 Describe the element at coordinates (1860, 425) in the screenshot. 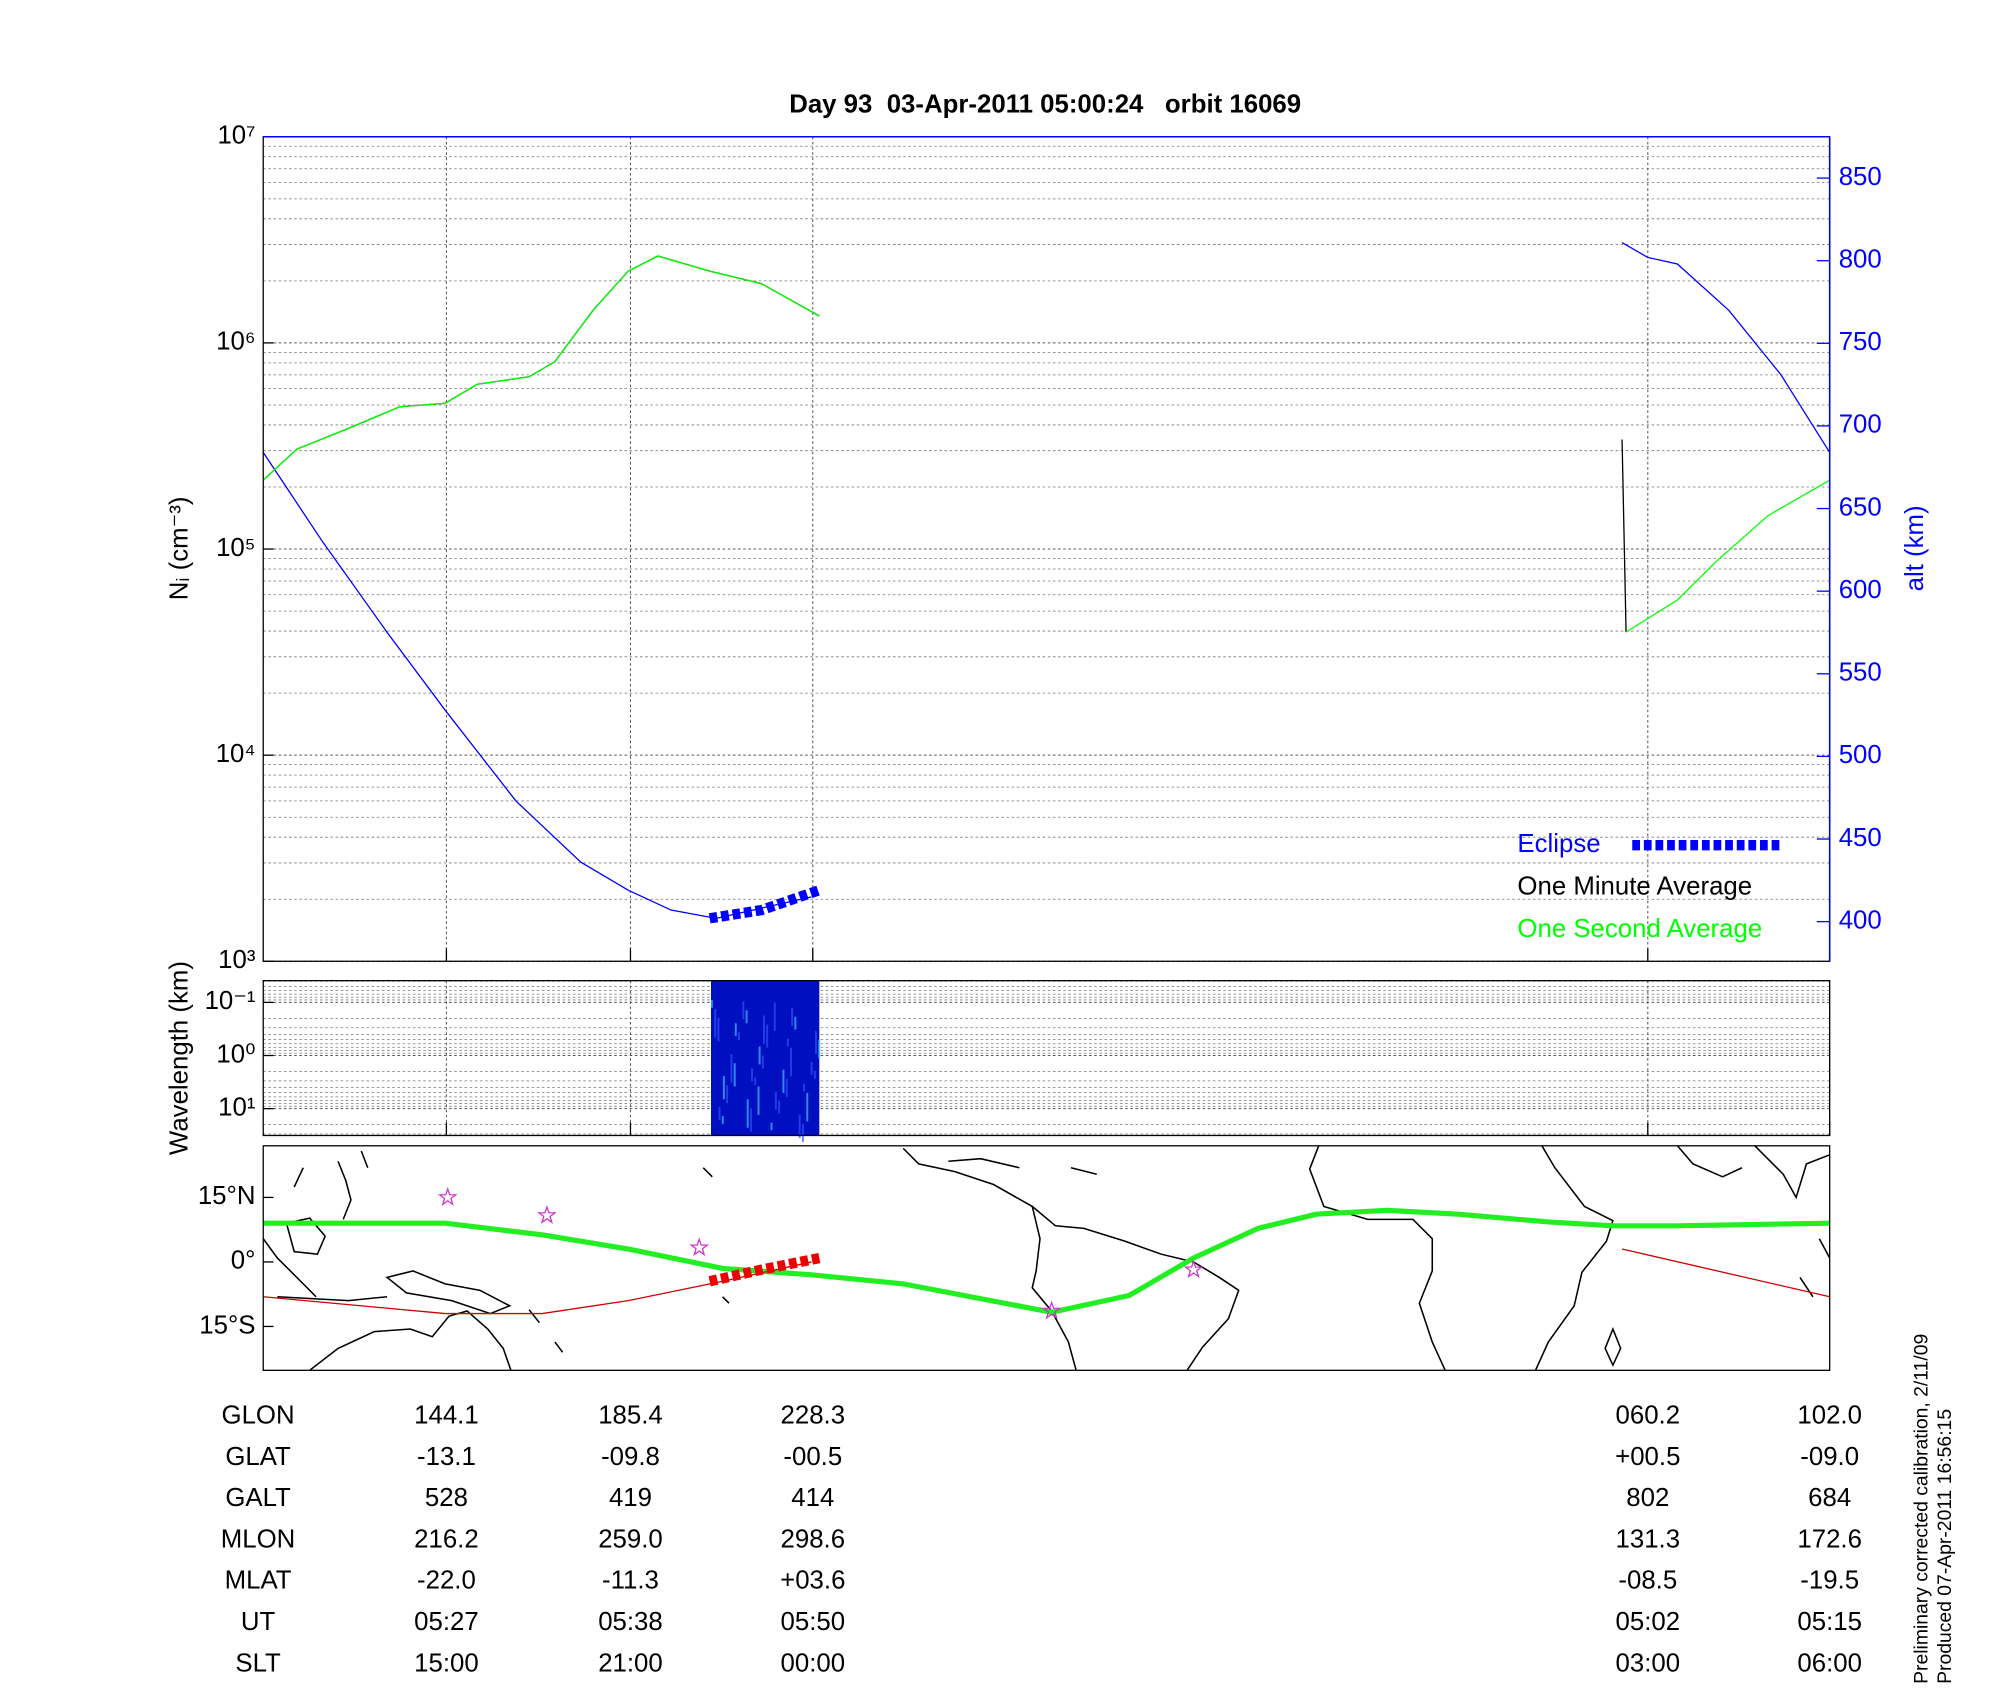

I see `y2-tick-label: 700` at that location.